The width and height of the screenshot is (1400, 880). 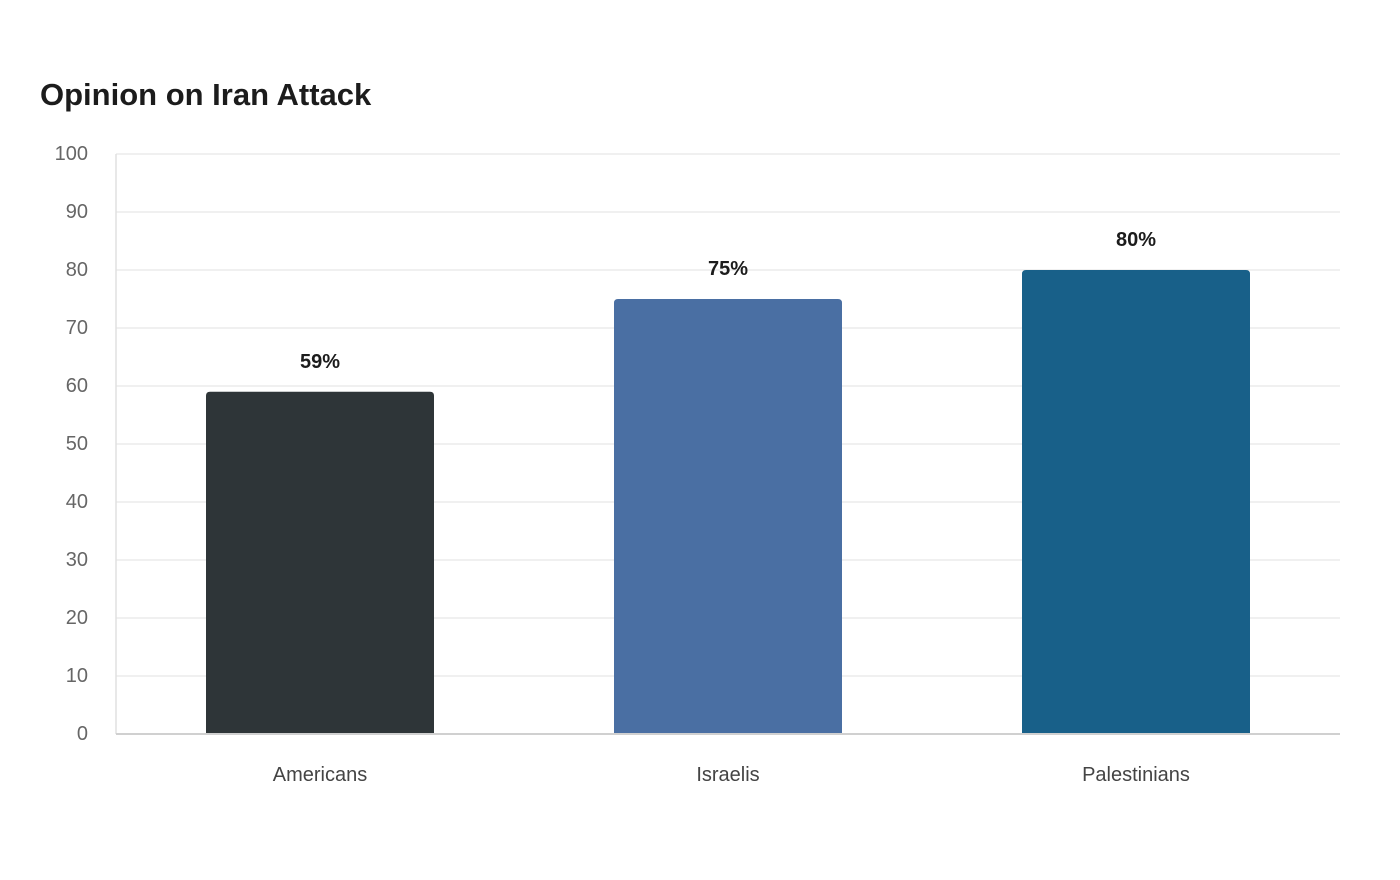 What do you see at coordinates (206, 94) in the screenshot?
I see `chart-title: Opinion on Iran Attack` at bounding box center [206, 94].